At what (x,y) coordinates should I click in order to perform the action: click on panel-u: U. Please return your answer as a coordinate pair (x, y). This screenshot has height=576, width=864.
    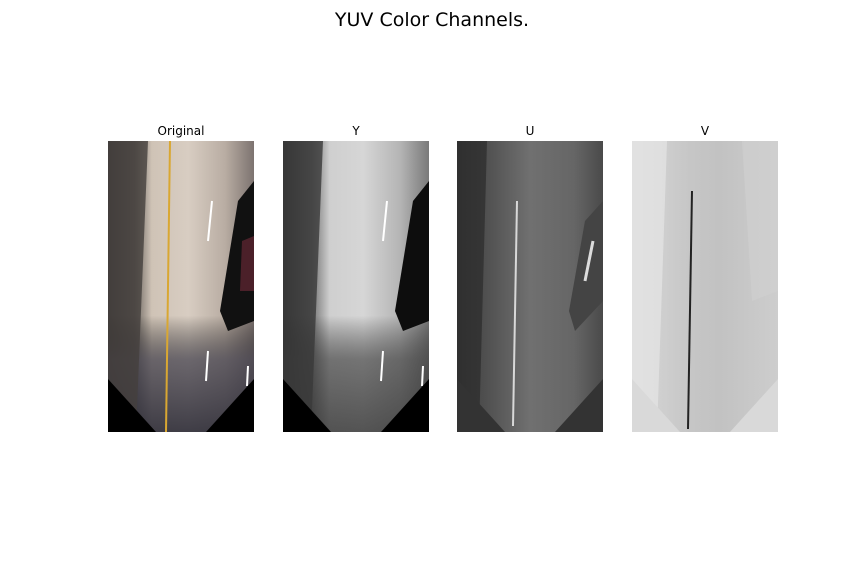
    Looking at the image, I should click on (530, 277).